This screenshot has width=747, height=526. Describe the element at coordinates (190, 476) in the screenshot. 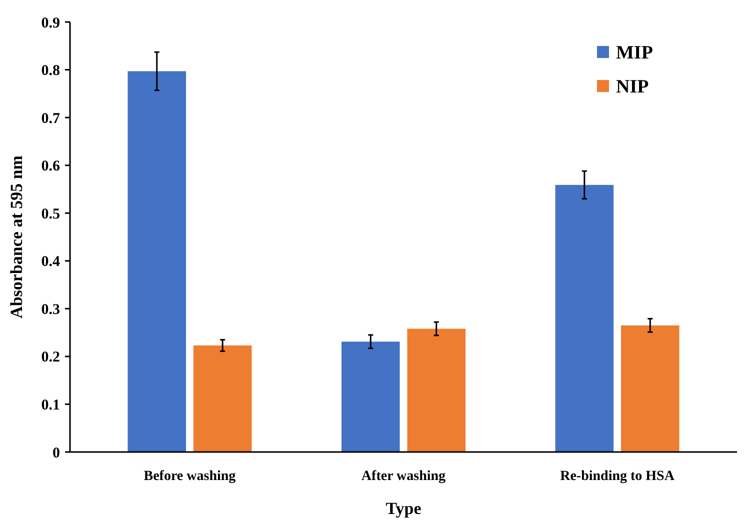

I see `x-tick-label: Before washing` at that location.